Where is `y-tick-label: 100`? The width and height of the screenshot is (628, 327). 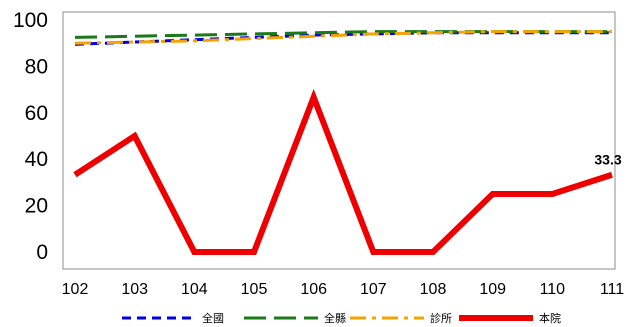 y-tick-label: 100 is located at coordinates (30, 20).